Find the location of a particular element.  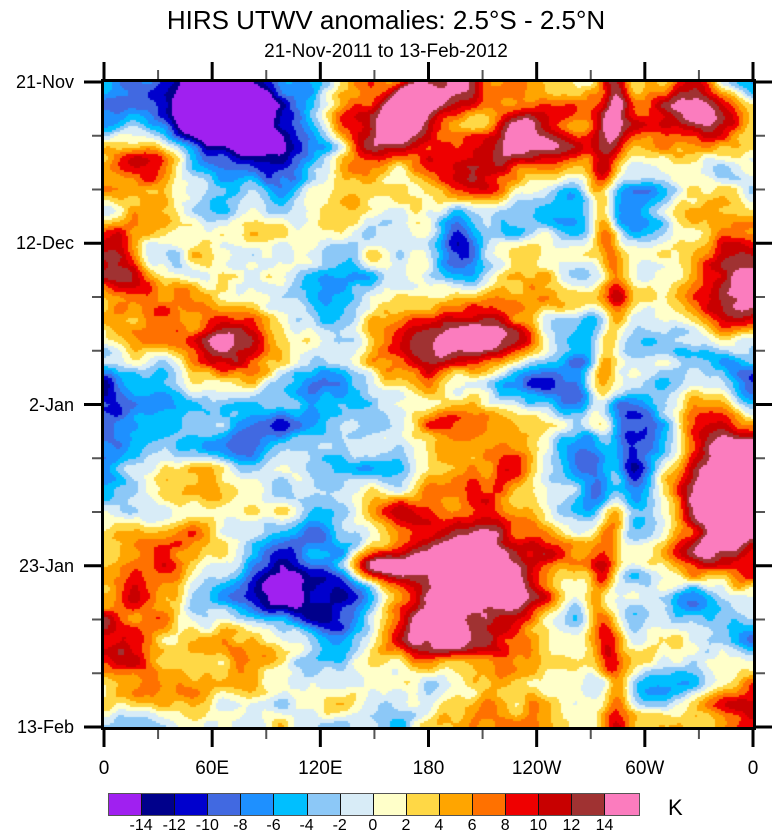

chart-subtitle: 21-Nov-2011 to 13-Feb-2012 is located at coordinates (386, 51).